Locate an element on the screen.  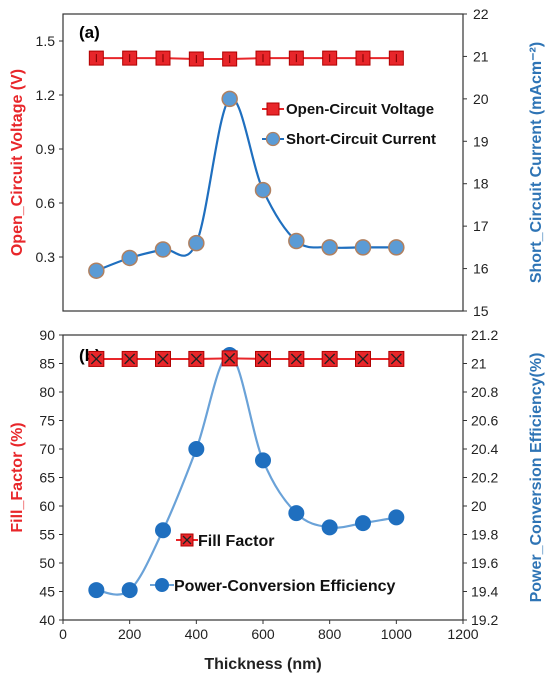
legend-marker-short-circuit-current is located at coordinates (273, 139).